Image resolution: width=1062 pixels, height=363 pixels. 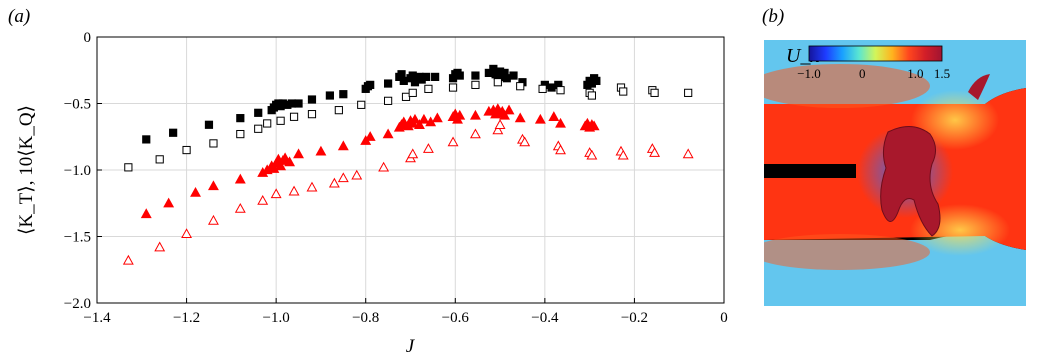 What do you see at coordinates (942, 73) in the screenshot?
I see `colorbar-tick-label: 1.5` at bounding box center [942, 73].